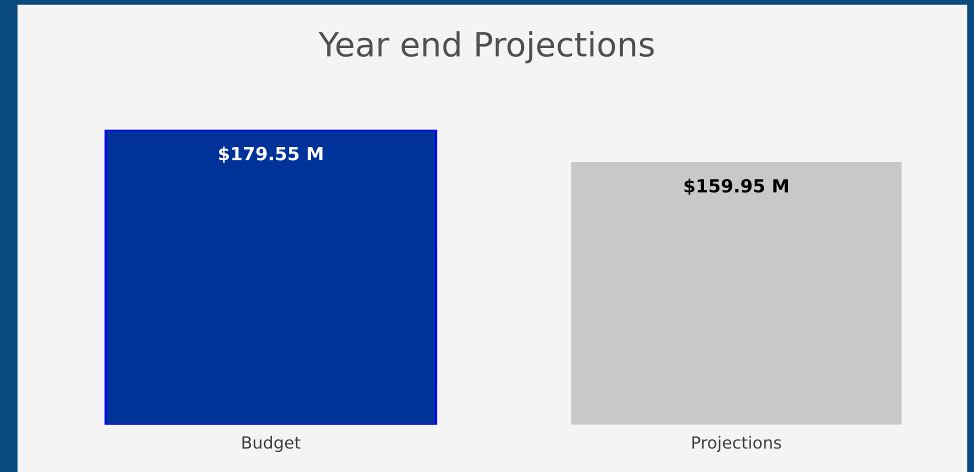  I want to click on chart-title: Year end Projections, so click(486, 47).